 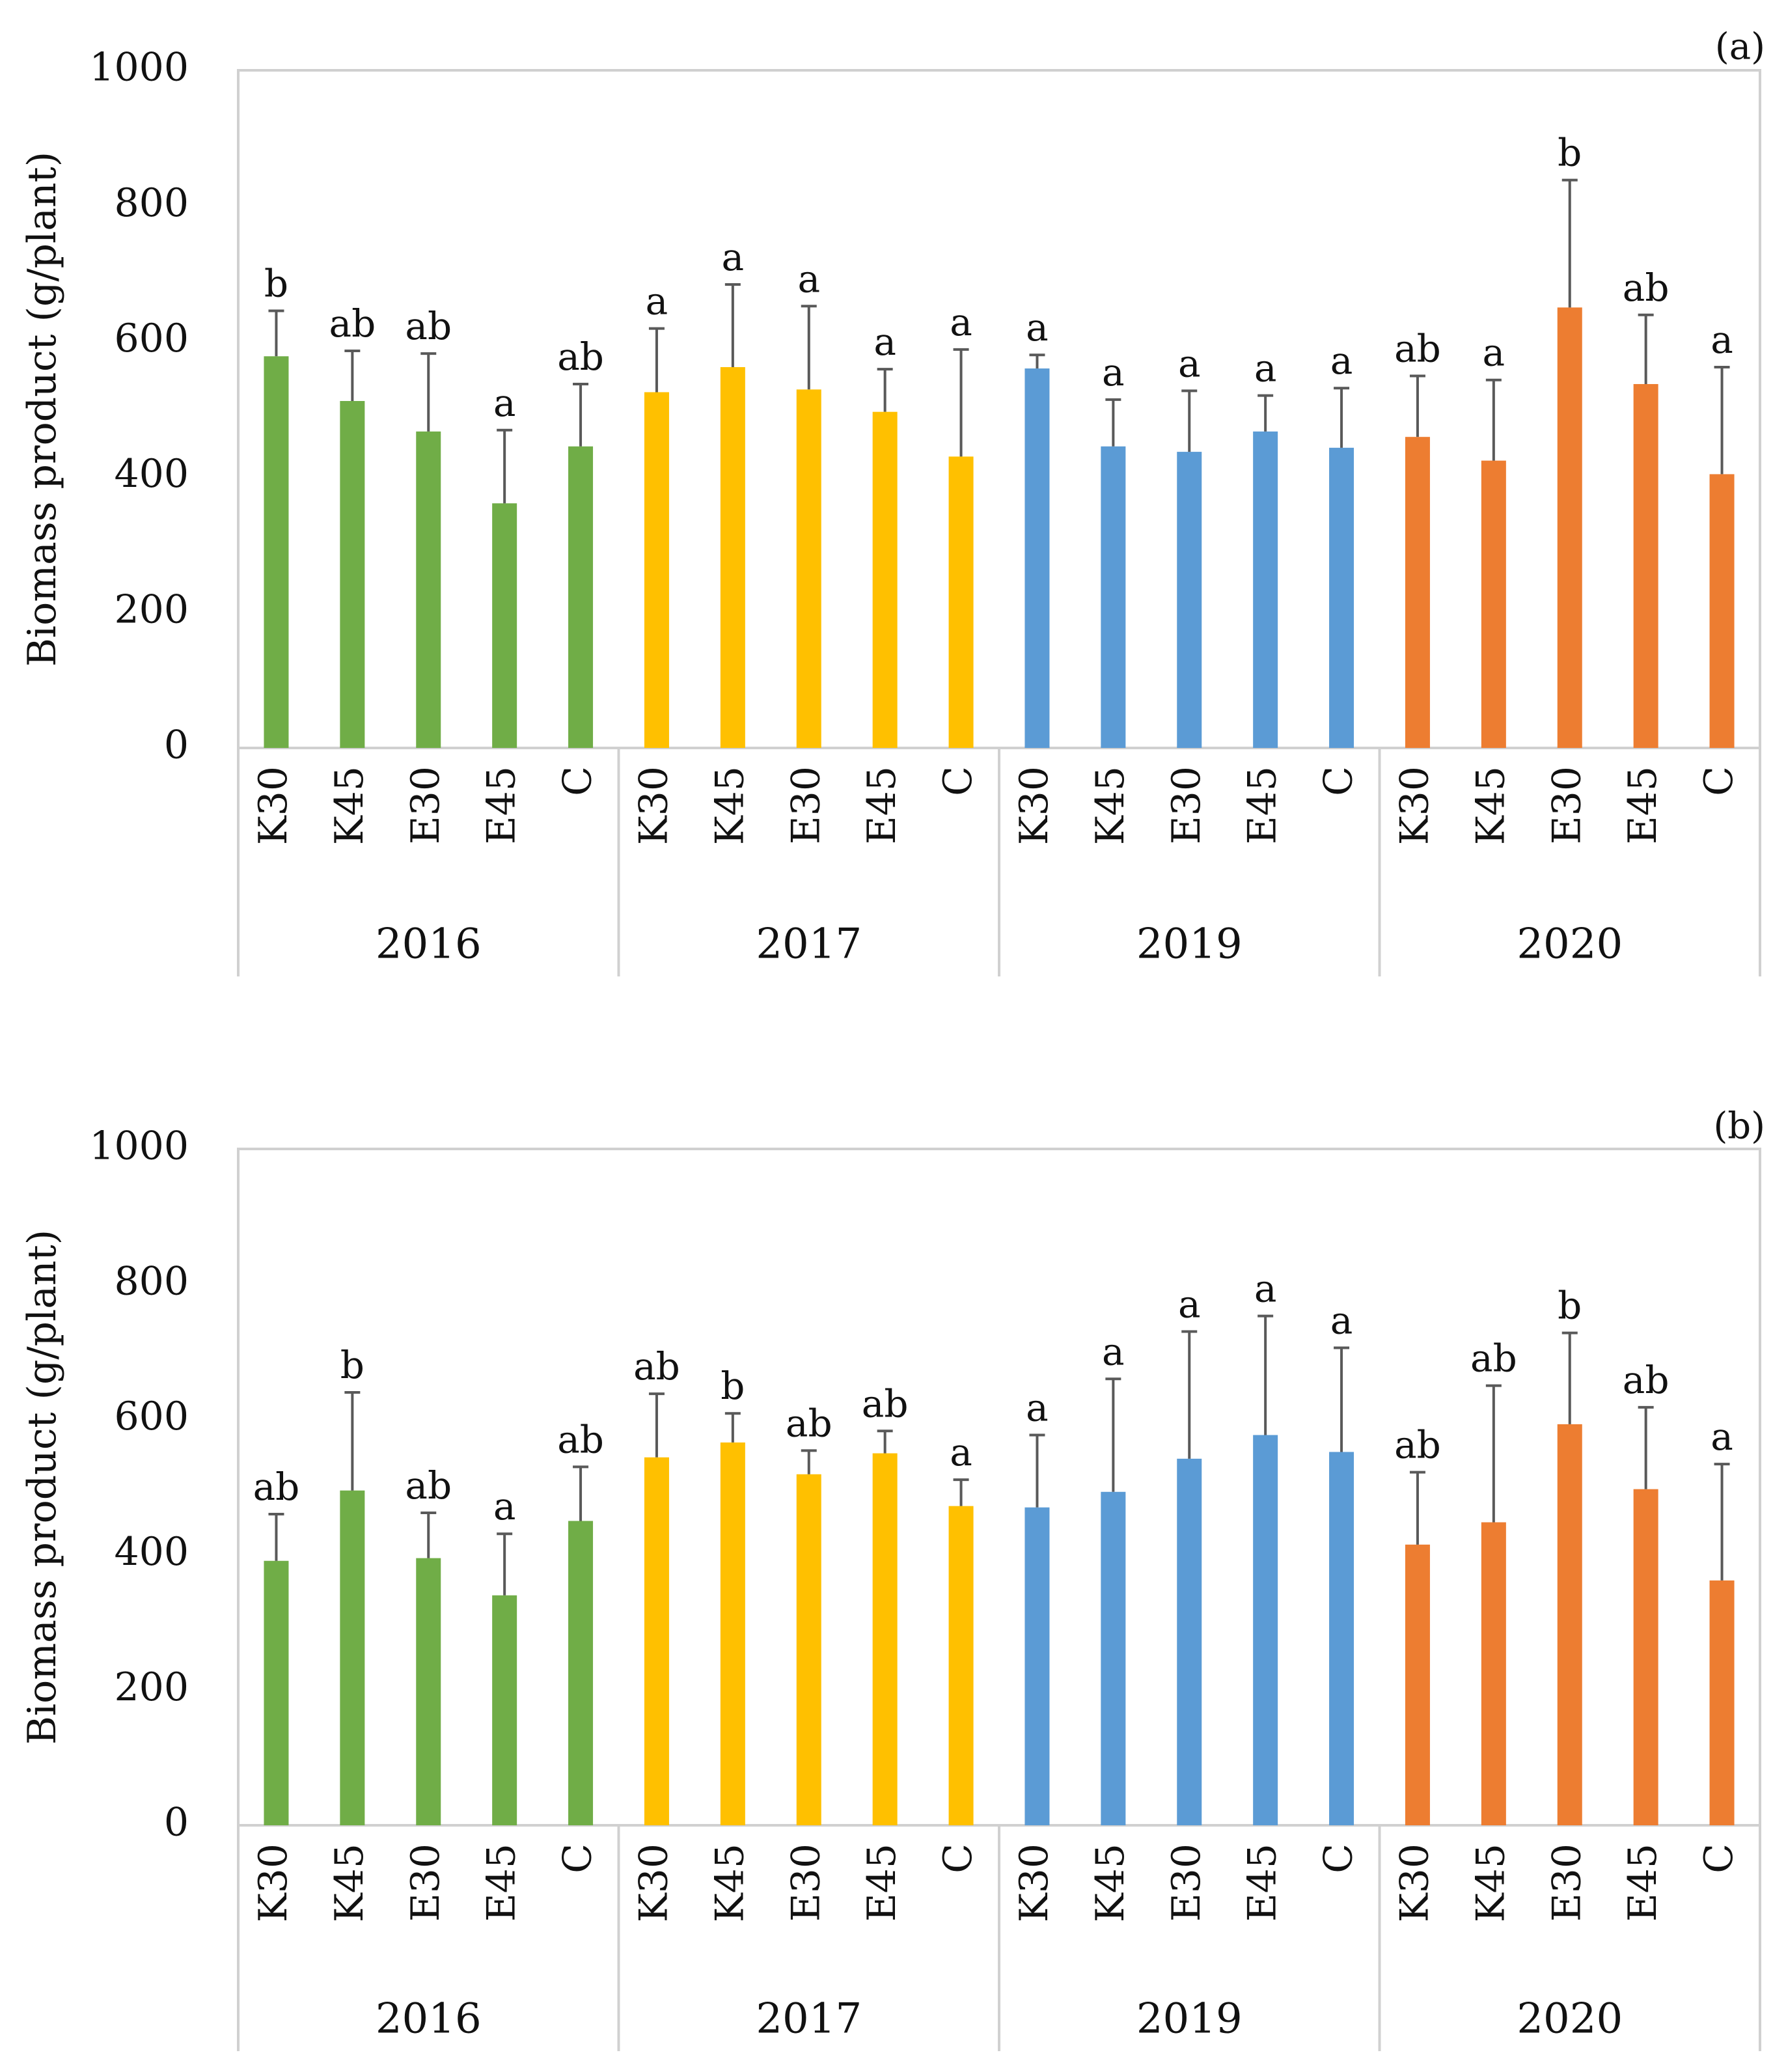 What do you see at coordinates (1740, 47) in the screenshot?
I see `panel-label: (a)` at bounding box center [1740, 47].